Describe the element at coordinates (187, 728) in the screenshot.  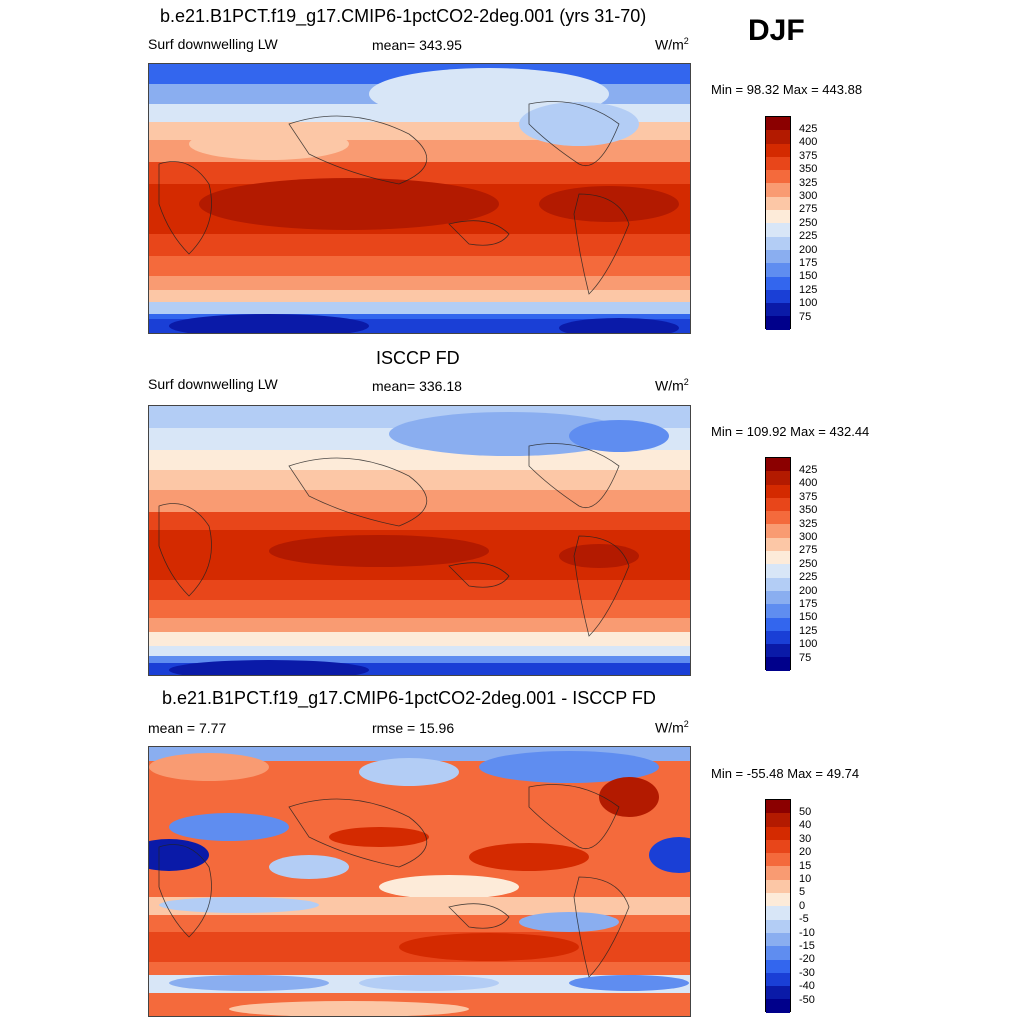
I see `panel-3-mean-label: mean = 7.77` at that location.